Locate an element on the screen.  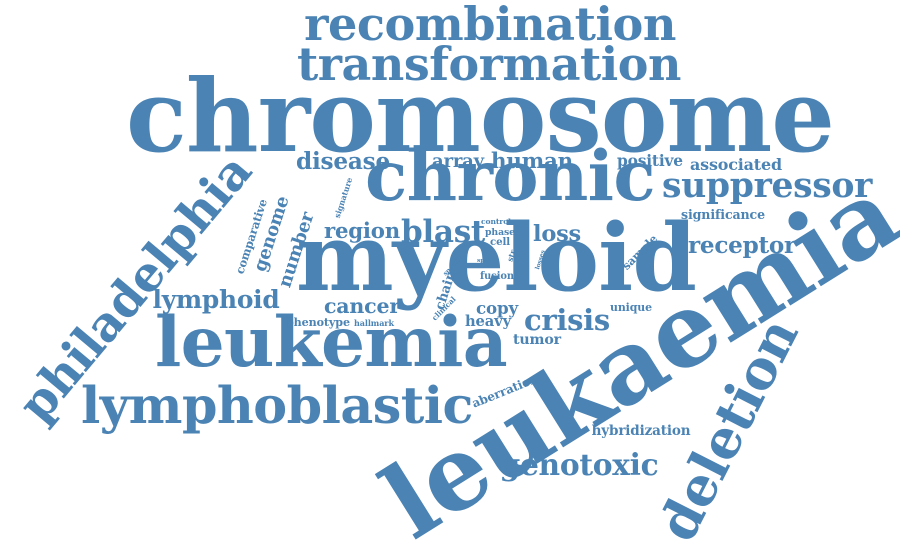
word-control: control is located at coordinates (496, 222).